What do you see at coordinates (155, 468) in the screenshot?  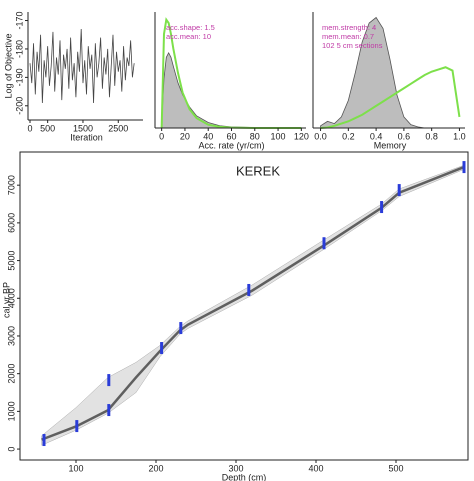 I see `x-tick-label: 200` at bounding box center [155, 468].